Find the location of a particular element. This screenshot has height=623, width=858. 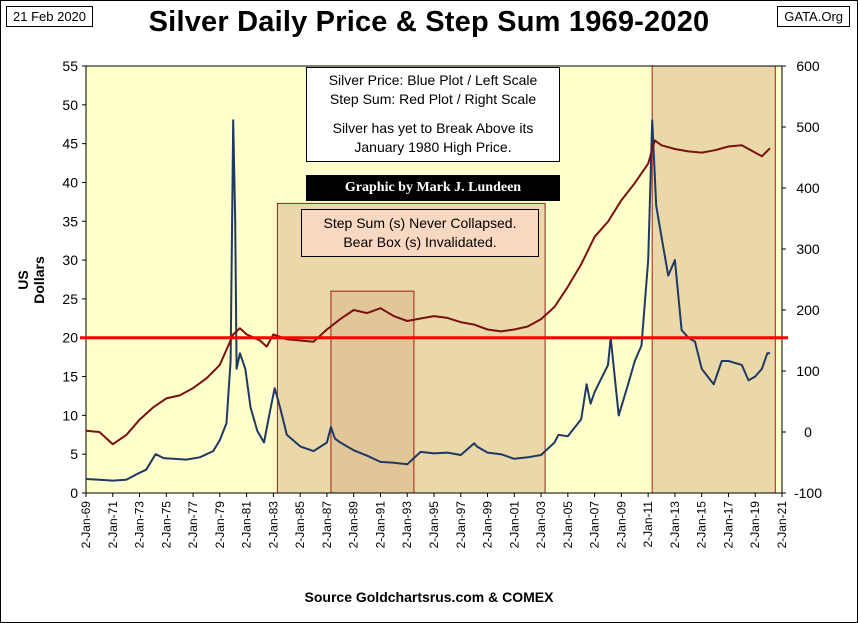

y-tick-label: 30 is located at coordinates (70, 260).